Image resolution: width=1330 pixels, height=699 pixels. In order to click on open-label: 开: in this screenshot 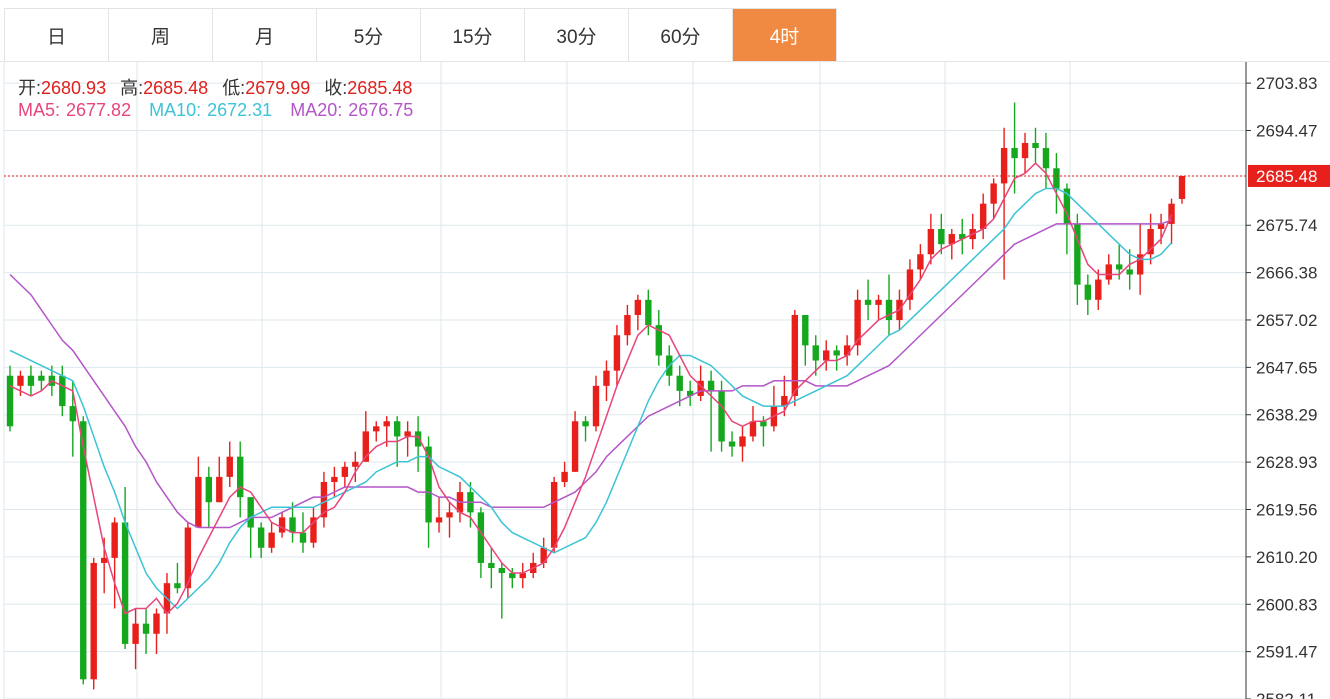, I will do `click(30, 88)`.